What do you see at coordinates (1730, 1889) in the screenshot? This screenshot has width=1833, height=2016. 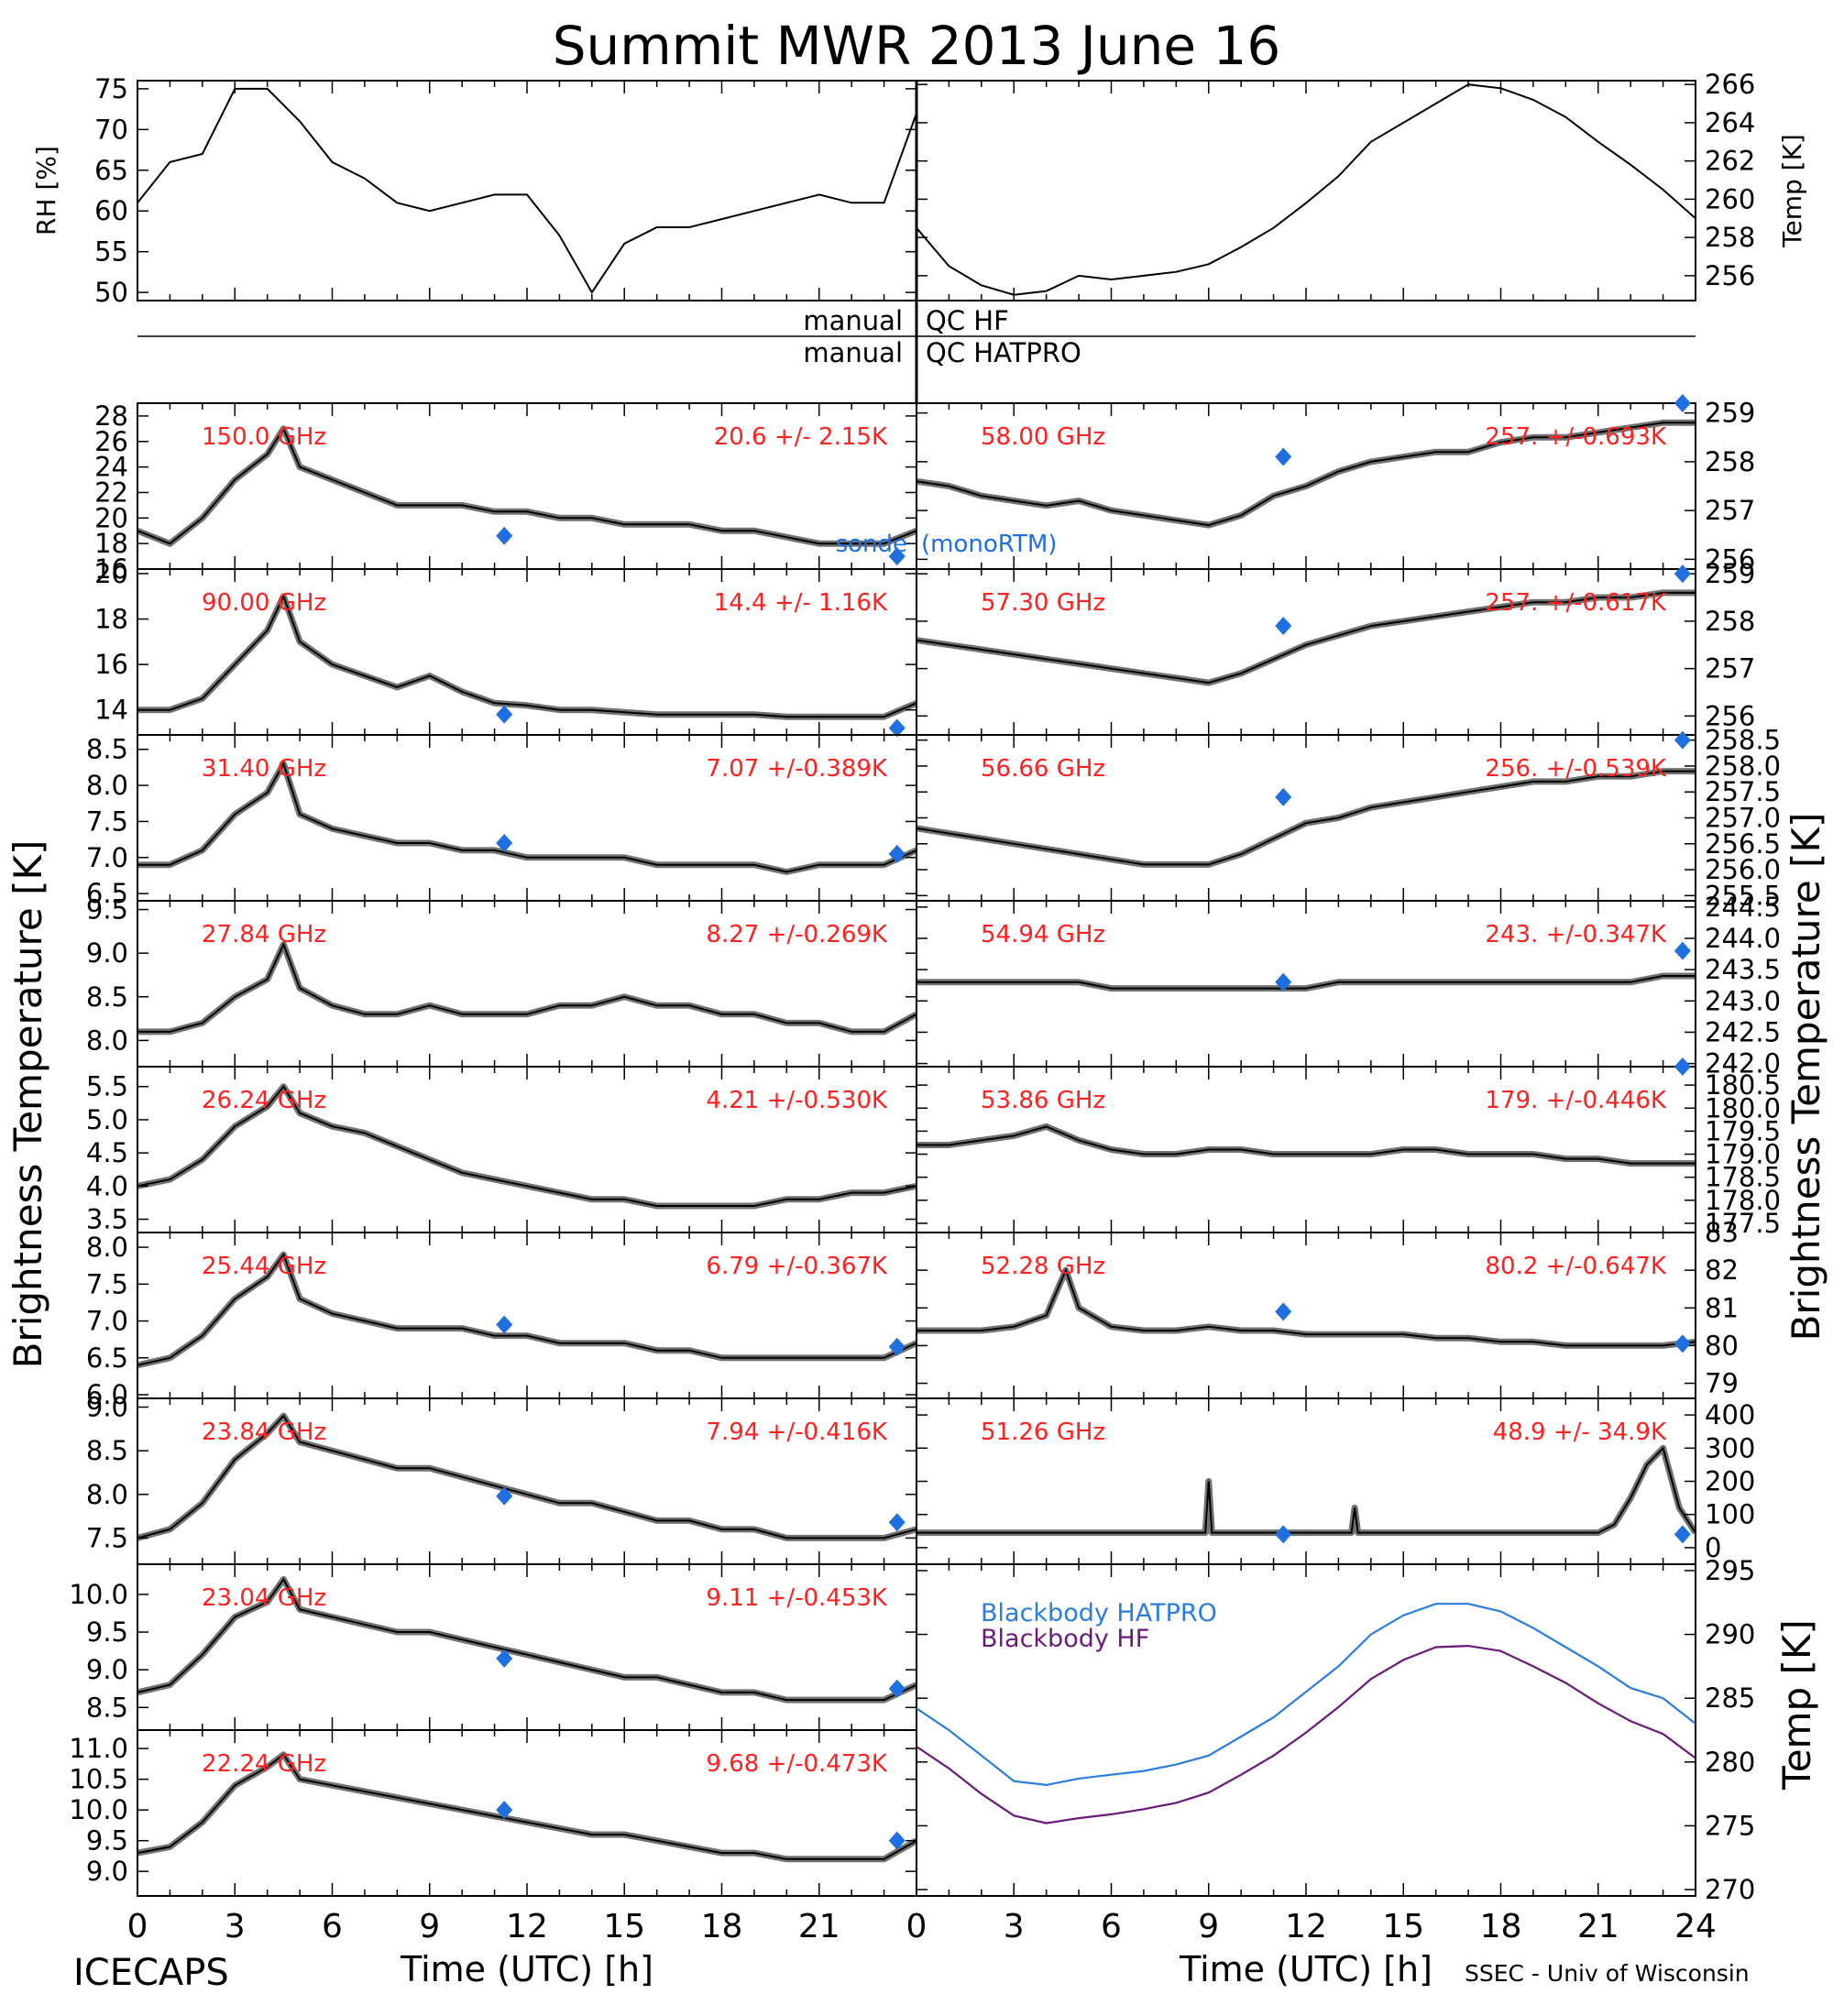 I see `y-tick-label: 270` at bounding box center [1730, 1889].